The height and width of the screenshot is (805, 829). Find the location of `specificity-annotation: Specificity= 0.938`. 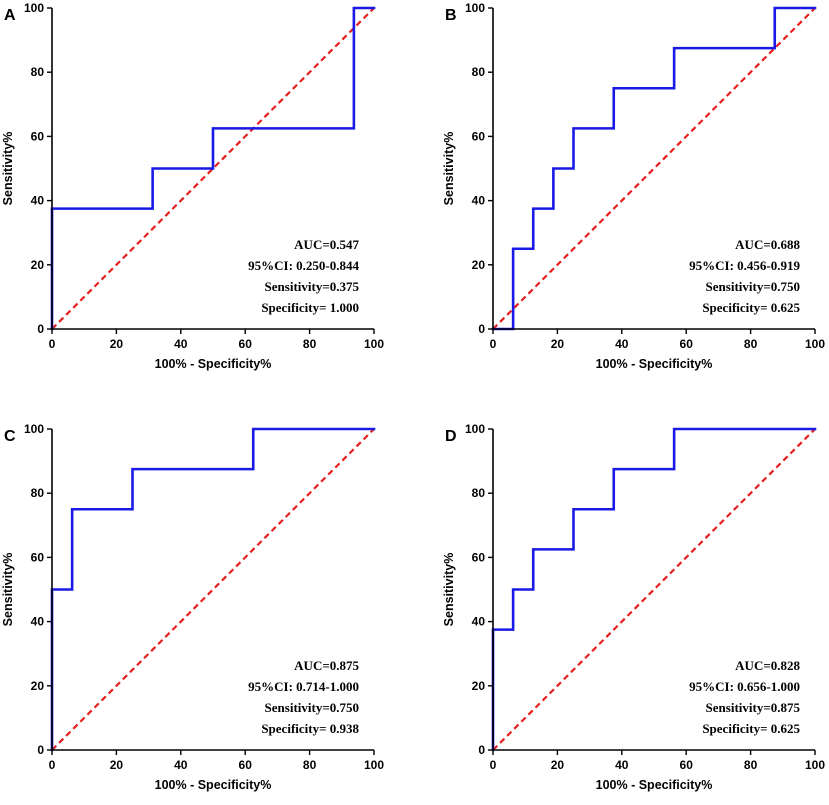

specificity-annotation: Specificity= 0.938 is located at coordinates (310, 728).